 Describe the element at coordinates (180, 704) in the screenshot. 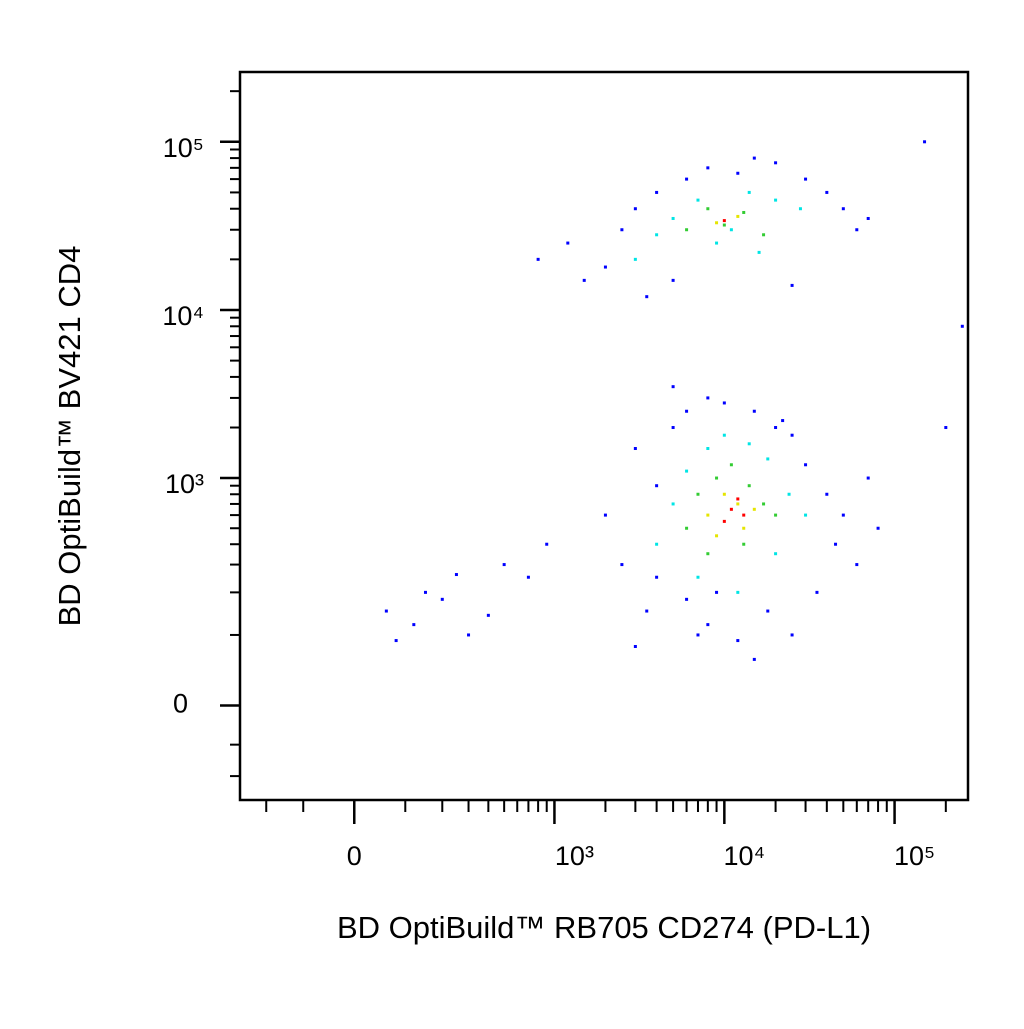

I see `y-tick-label: 0` at that location.